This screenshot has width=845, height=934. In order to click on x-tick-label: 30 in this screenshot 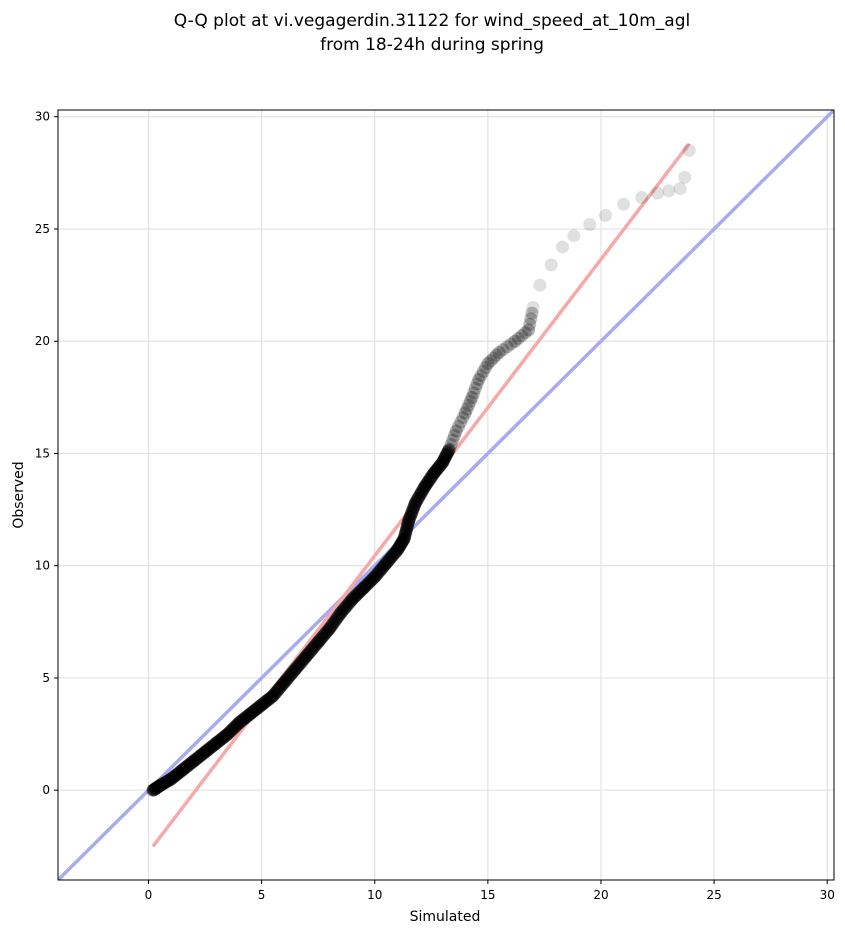, I will do `click(827, 895)`.